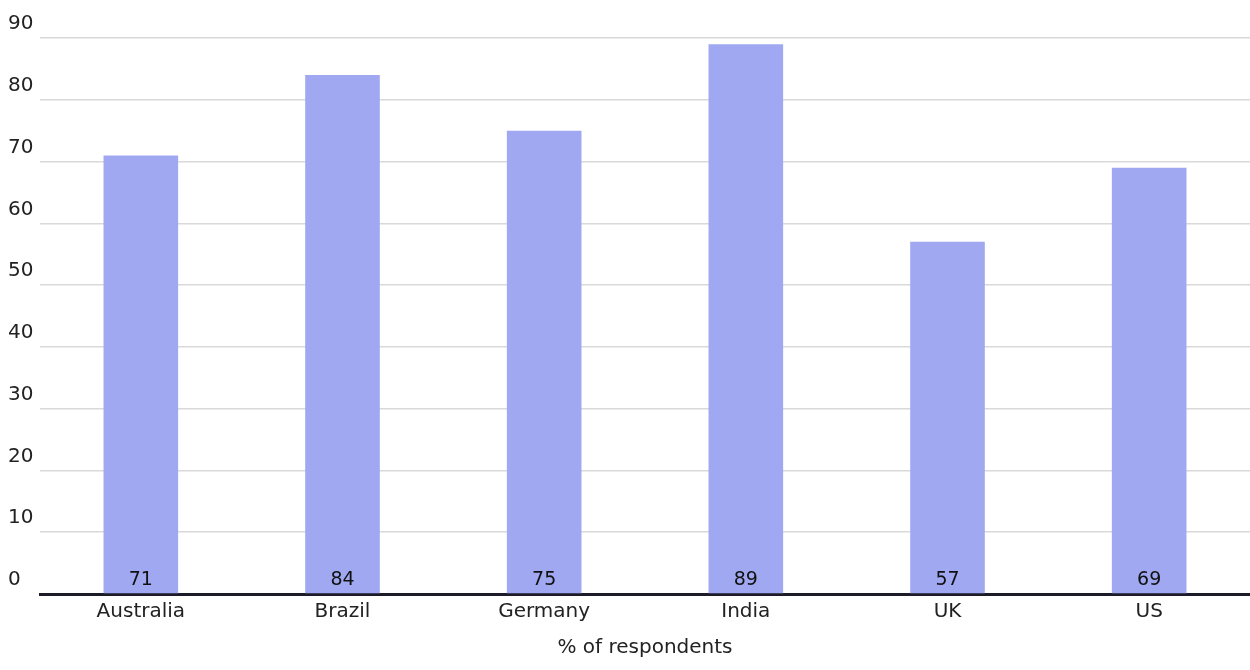 The height and width of the screenshot is (670, 1250). What do you see at coordinates (1149, 578) in the screenshot?
I see `data-label: 69` at bounding box center [1149, 578].